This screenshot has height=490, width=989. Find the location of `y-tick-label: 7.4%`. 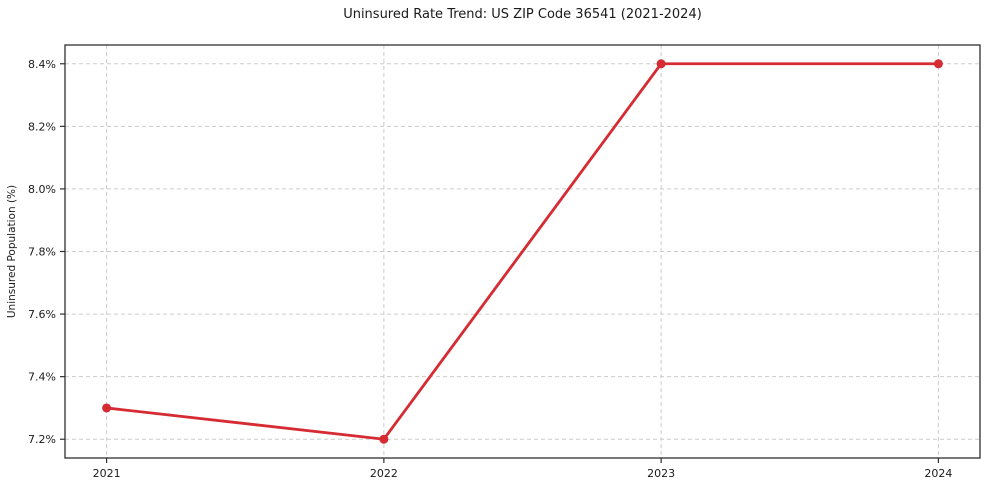

y-tick-label: 7.4% is located at coordinates (42, 377).